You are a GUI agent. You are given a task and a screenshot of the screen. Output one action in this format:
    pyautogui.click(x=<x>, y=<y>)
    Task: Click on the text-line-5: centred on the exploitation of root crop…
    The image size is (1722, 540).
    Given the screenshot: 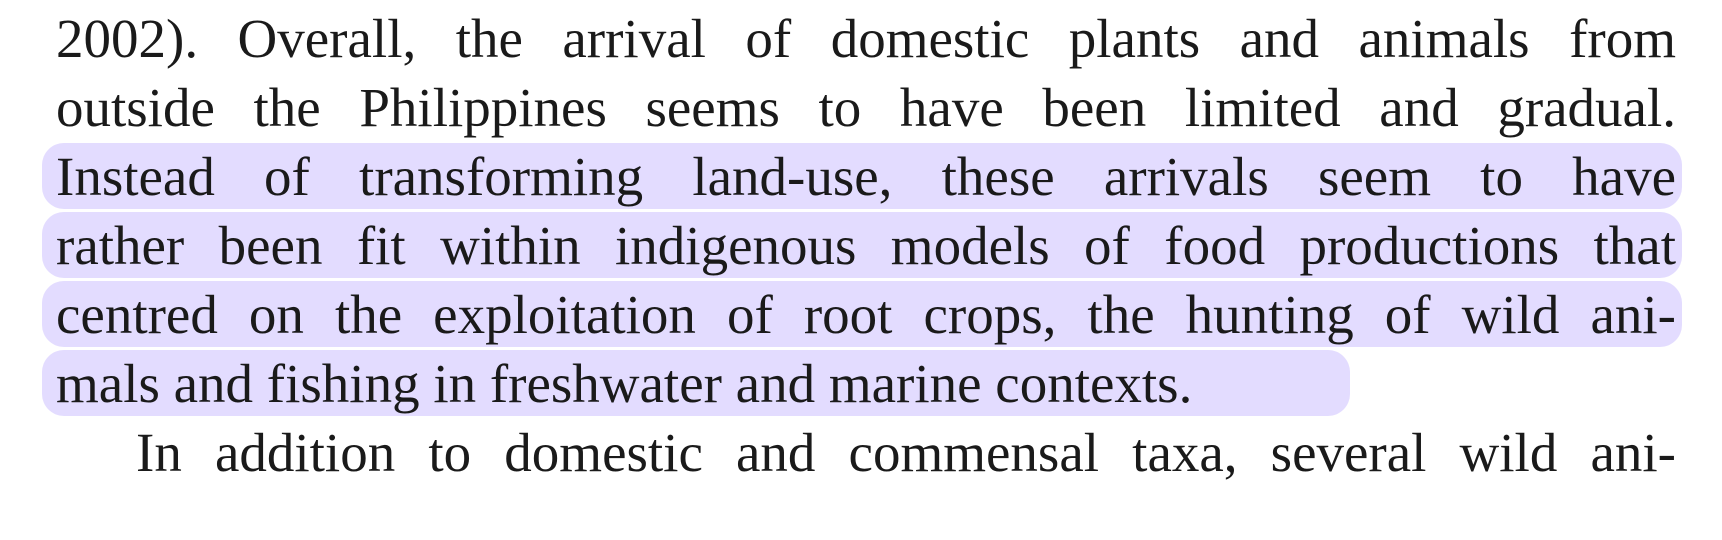 What is the action you would take?
    pyautogui.click(x=866, y=314)
    